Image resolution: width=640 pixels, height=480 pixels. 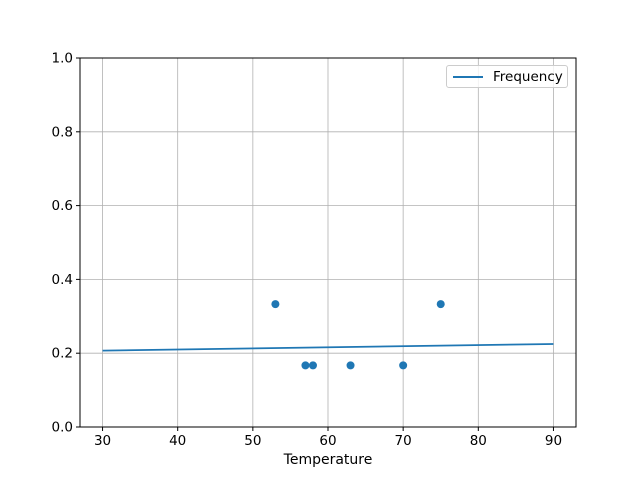 What do you see at coordinates (328, 347) in the screenshot?
I see `trend-line` at bounding box center [328, 347].